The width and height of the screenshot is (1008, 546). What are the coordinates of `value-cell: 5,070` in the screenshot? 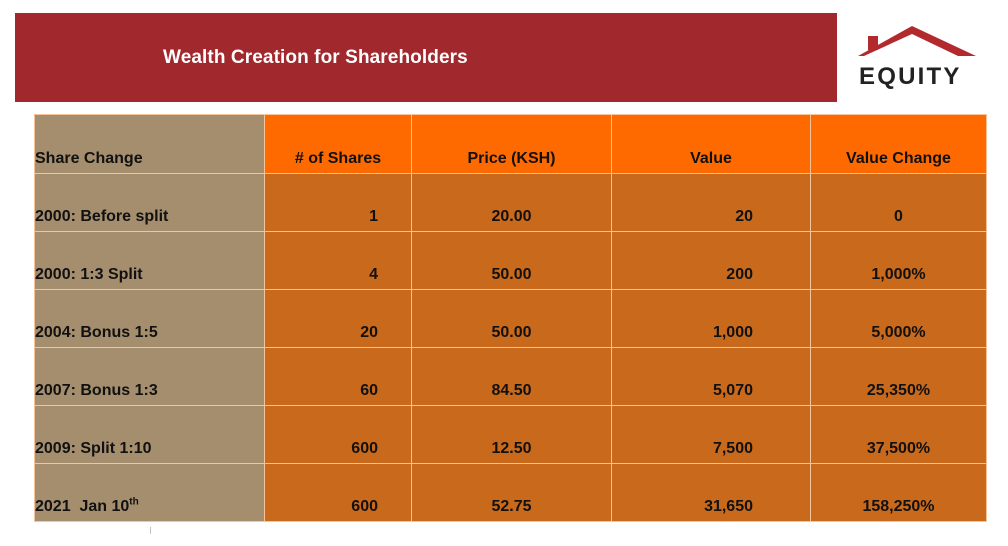 It's located at (711, 376).